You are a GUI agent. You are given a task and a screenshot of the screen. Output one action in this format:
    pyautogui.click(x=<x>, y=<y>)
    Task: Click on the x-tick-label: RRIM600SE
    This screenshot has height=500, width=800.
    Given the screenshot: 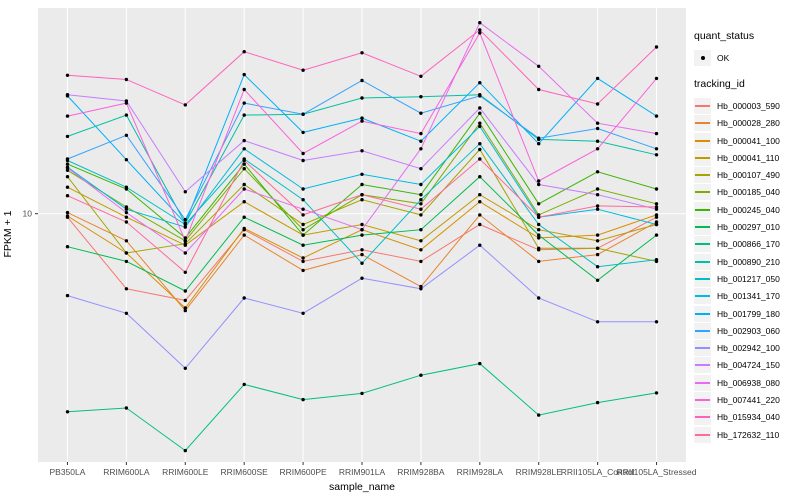 What is the action you would take?
    pyautogui.click(x=245, y=472)
    